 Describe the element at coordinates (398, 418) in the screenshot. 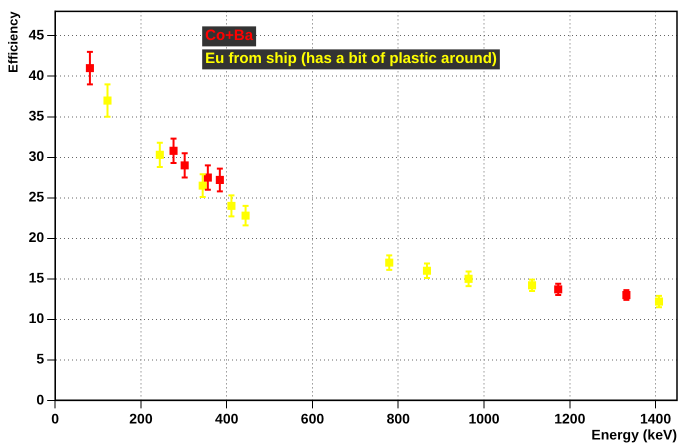

I see `x-tick-label: 800` at that location.